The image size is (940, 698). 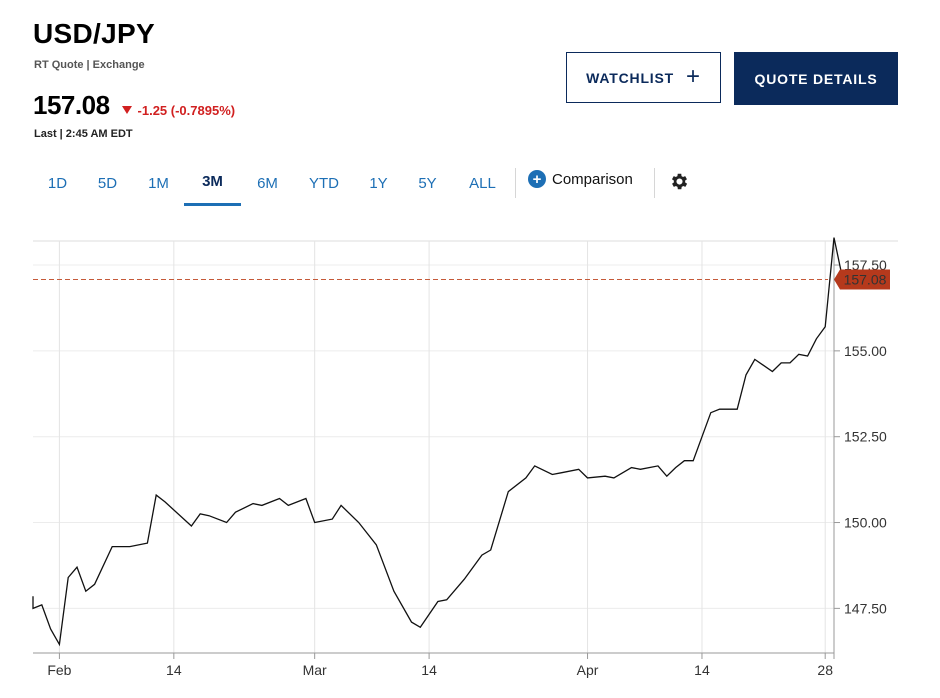 What do you see at coordinates (59, 670) in the screenshot?
I see `x-tick-label: Feb` at bounding box center [59, 670].